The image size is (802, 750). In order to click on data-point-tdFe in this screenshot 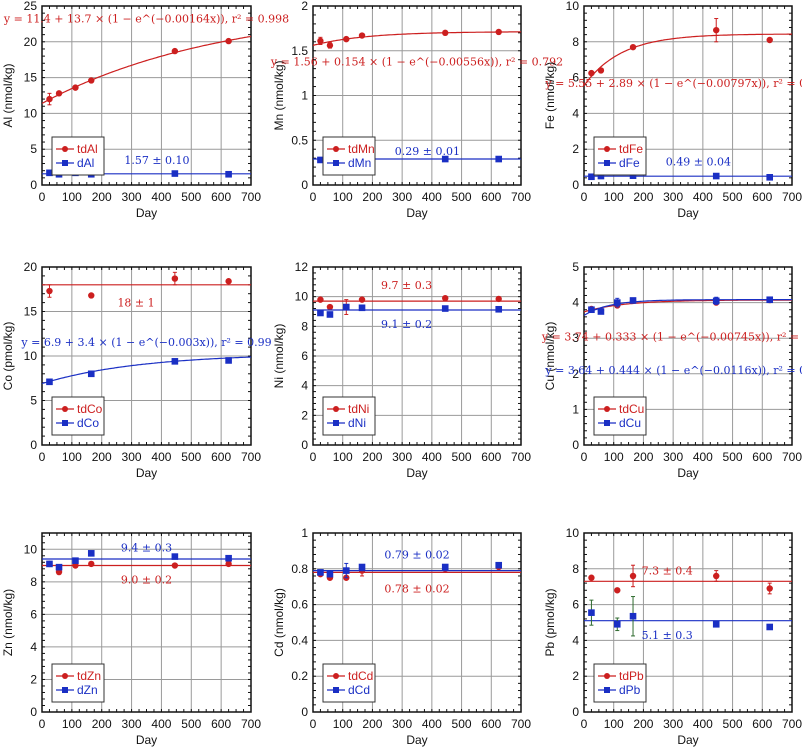, I will do `click(633, 47)`.